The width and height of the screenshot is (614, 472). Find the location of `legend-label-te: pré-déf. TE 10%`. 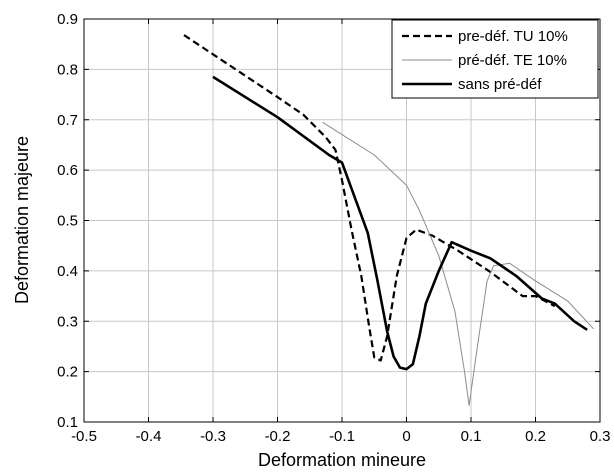

legend-label-te: pré-déf. TE 10% is located at coordinates (512, 60).